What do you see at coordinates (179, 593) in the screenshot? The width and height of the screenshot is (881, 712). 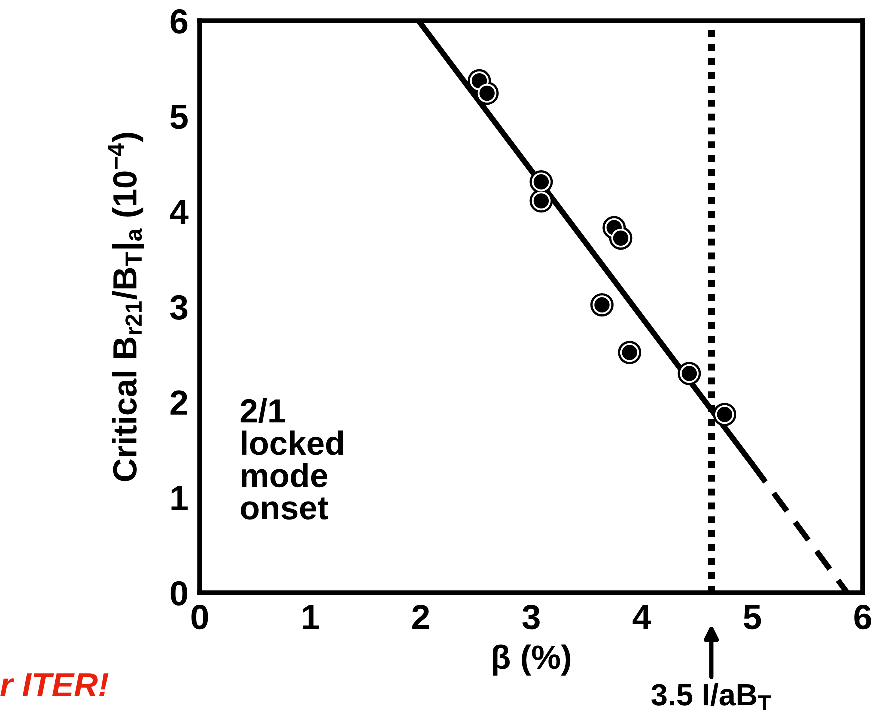 I see `y-tick-label: 0` at bounding box center [179, 593].